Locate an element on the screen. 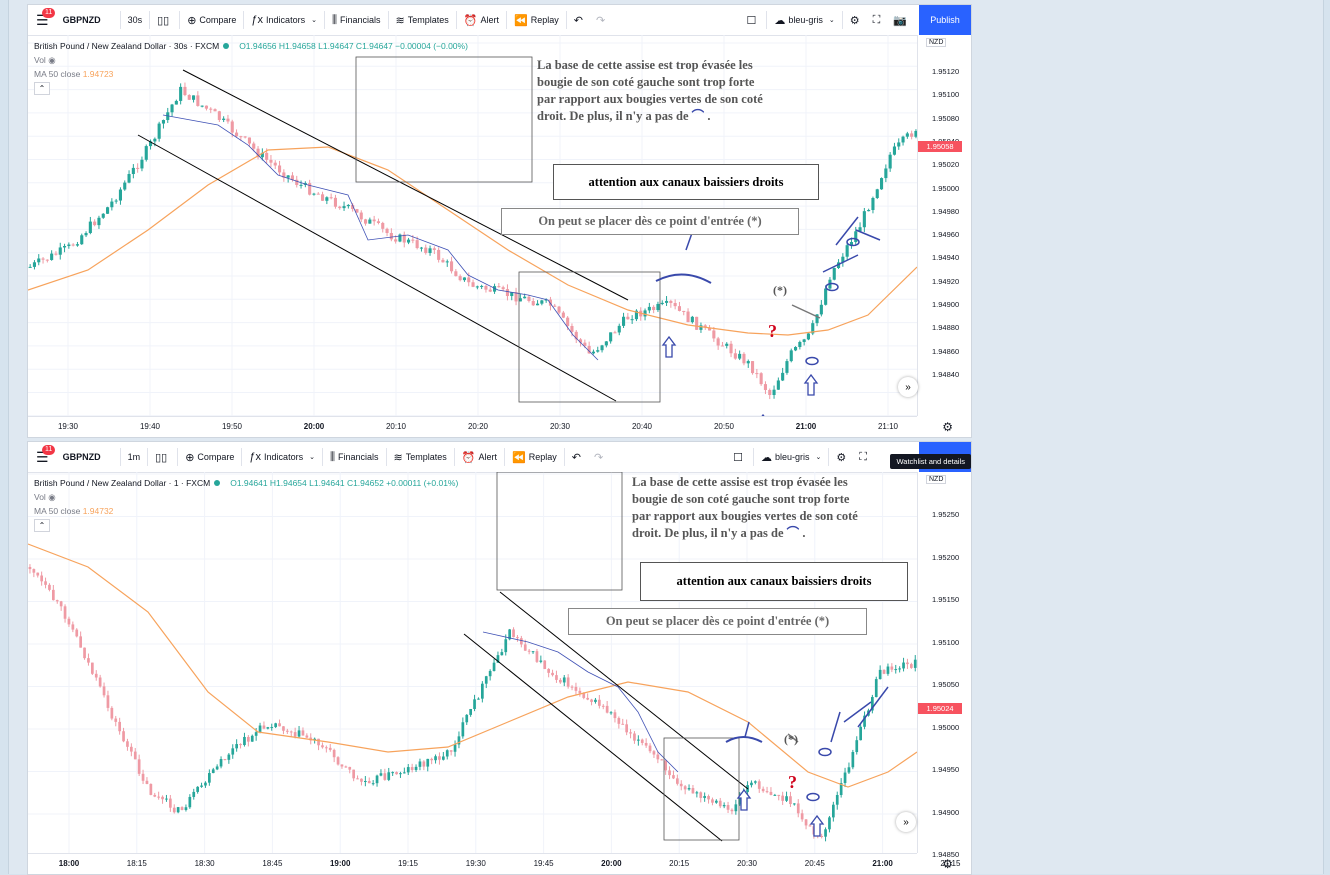 The image size is (1330, 875). arc-drawing is located at coordinates (683, 278).